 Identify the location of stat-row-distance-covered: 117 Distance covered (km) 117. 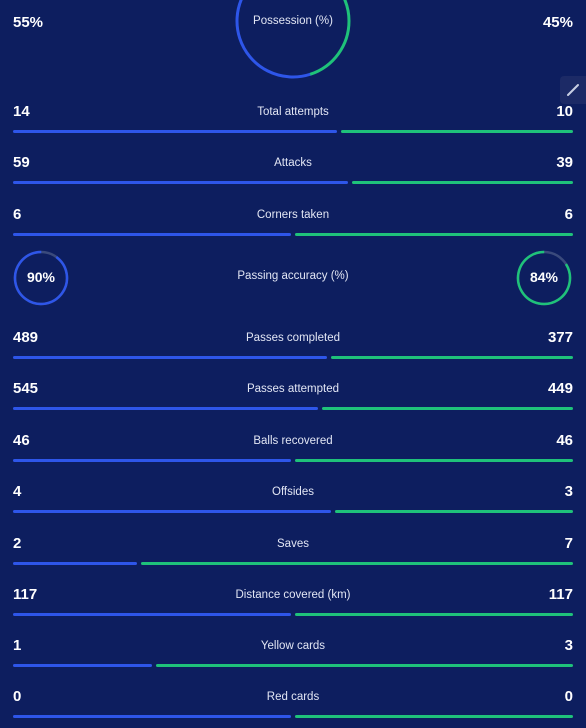
(293, 606).